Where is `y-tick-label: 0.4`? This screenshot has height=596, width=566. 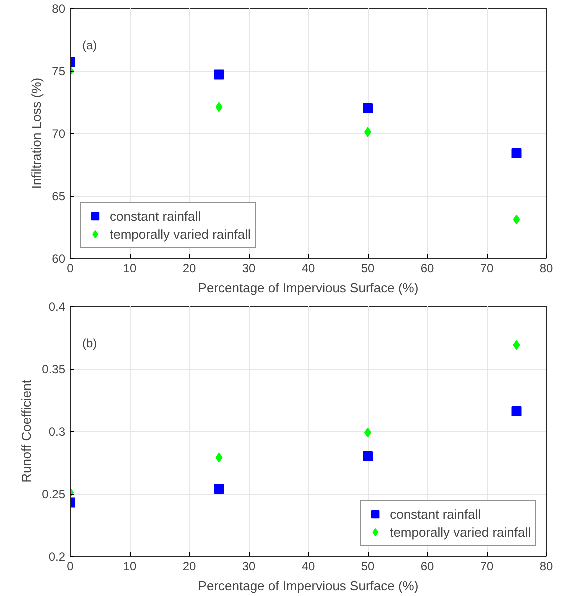 y-tick-label: 0.4 is located at coordinates (57, 307).